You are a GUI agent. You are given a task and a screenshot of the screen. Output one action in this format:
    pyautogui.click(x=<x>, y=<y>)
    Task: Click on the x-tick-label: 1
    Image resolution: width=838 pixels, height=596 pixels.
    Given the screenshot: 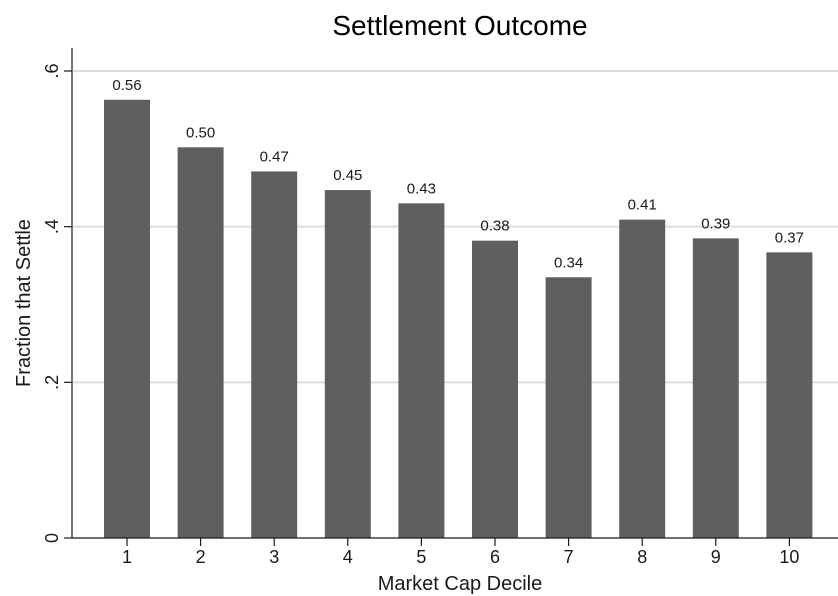 What is the action you would take?
    pyautogui.click(x=127, y=557)
    